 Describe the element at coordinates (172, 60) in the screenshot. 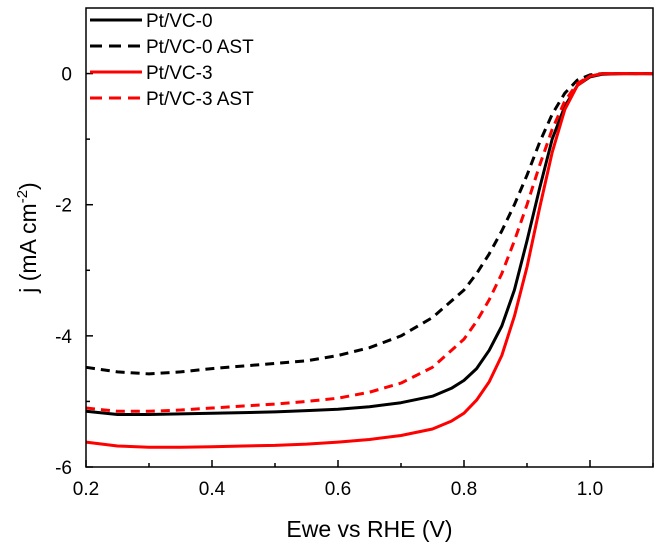

I see `legend: Pt/VC-0 Pt/VC-0 AST Pt/VC-3 Pt/VC-3 AST` at that location.